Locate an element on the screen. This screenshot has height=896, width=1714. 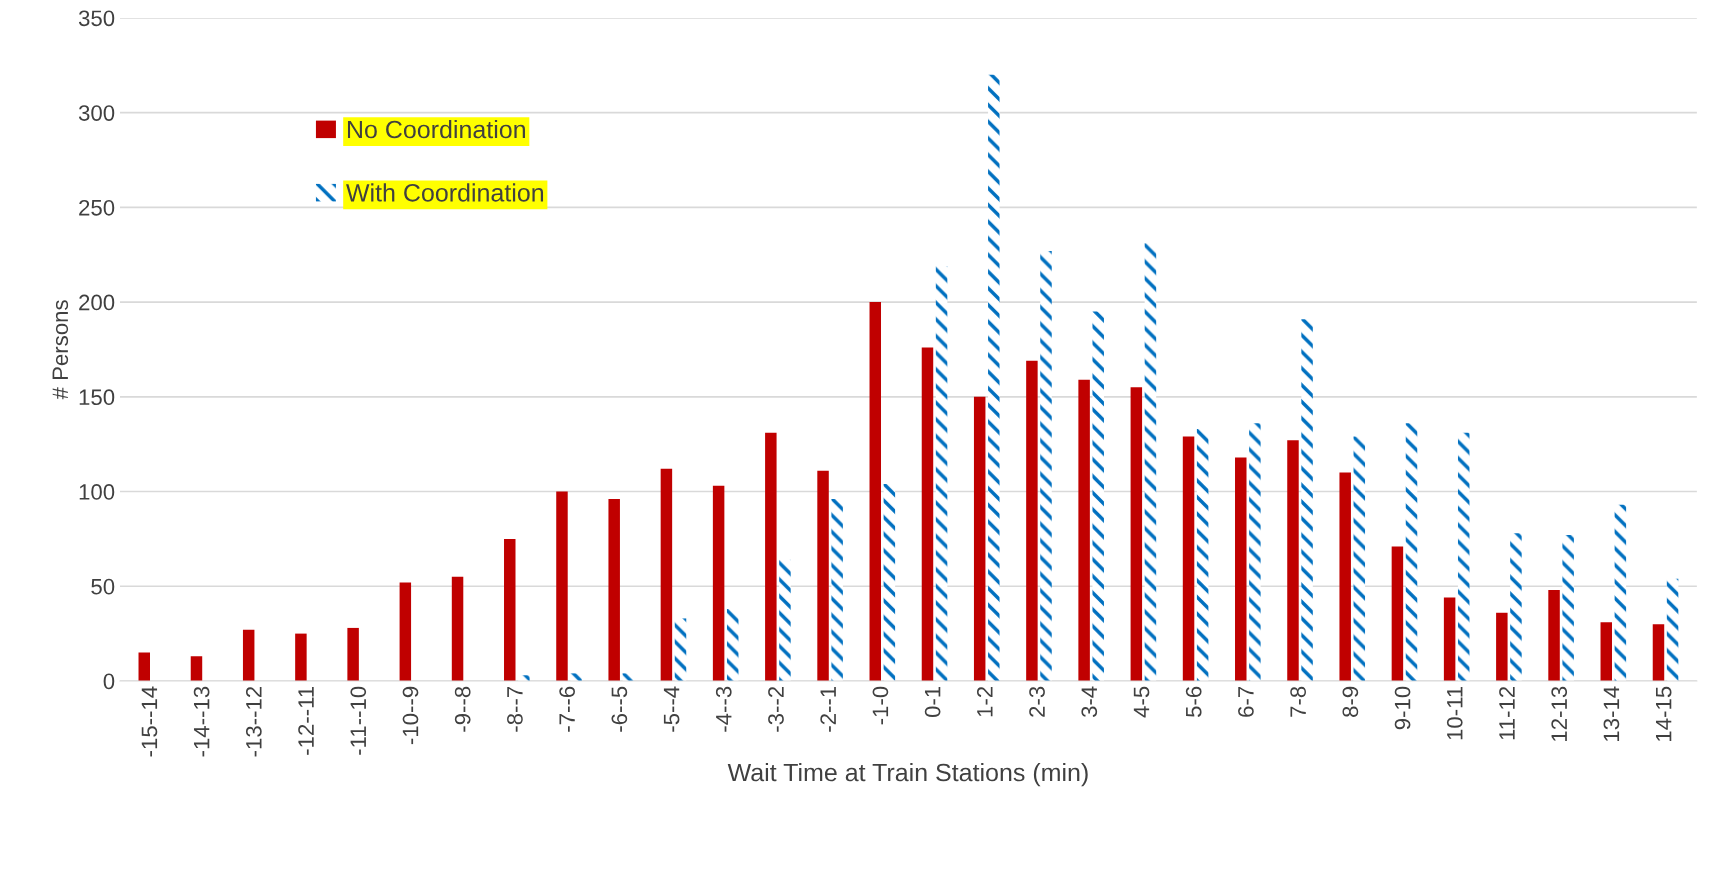
y-tick-label: 350 is located at coordinates (96, 18).